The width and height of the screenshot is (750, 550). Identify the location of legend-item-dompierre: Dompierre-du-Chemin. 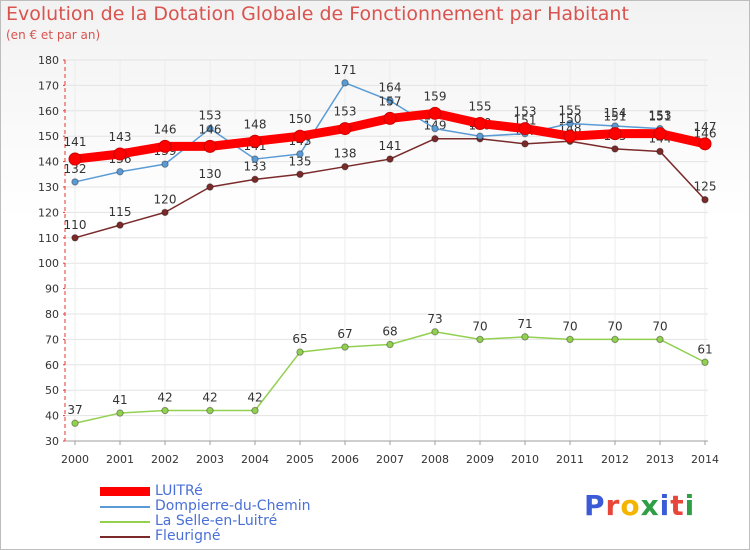
(205, 506).